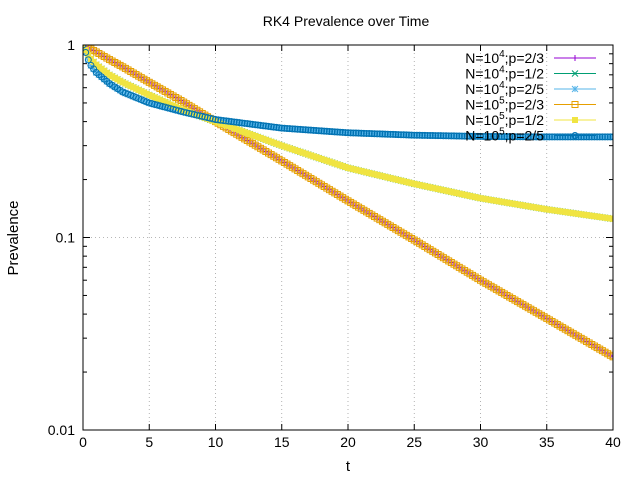  What do you see at coordinates (547, 442) in the screenshot?
I see `x-tick-label: 35` at bounding box center [547, 442].